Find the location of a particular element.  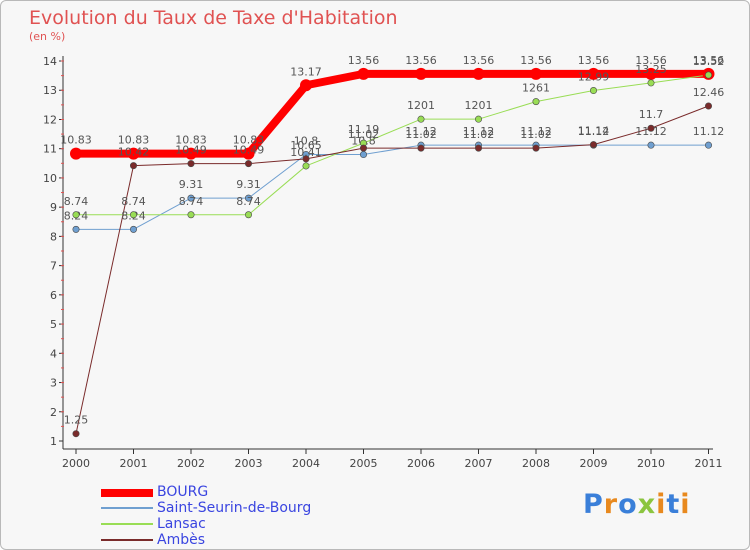

data-label-lansac: 1201 is located at coordinates (479, 105).